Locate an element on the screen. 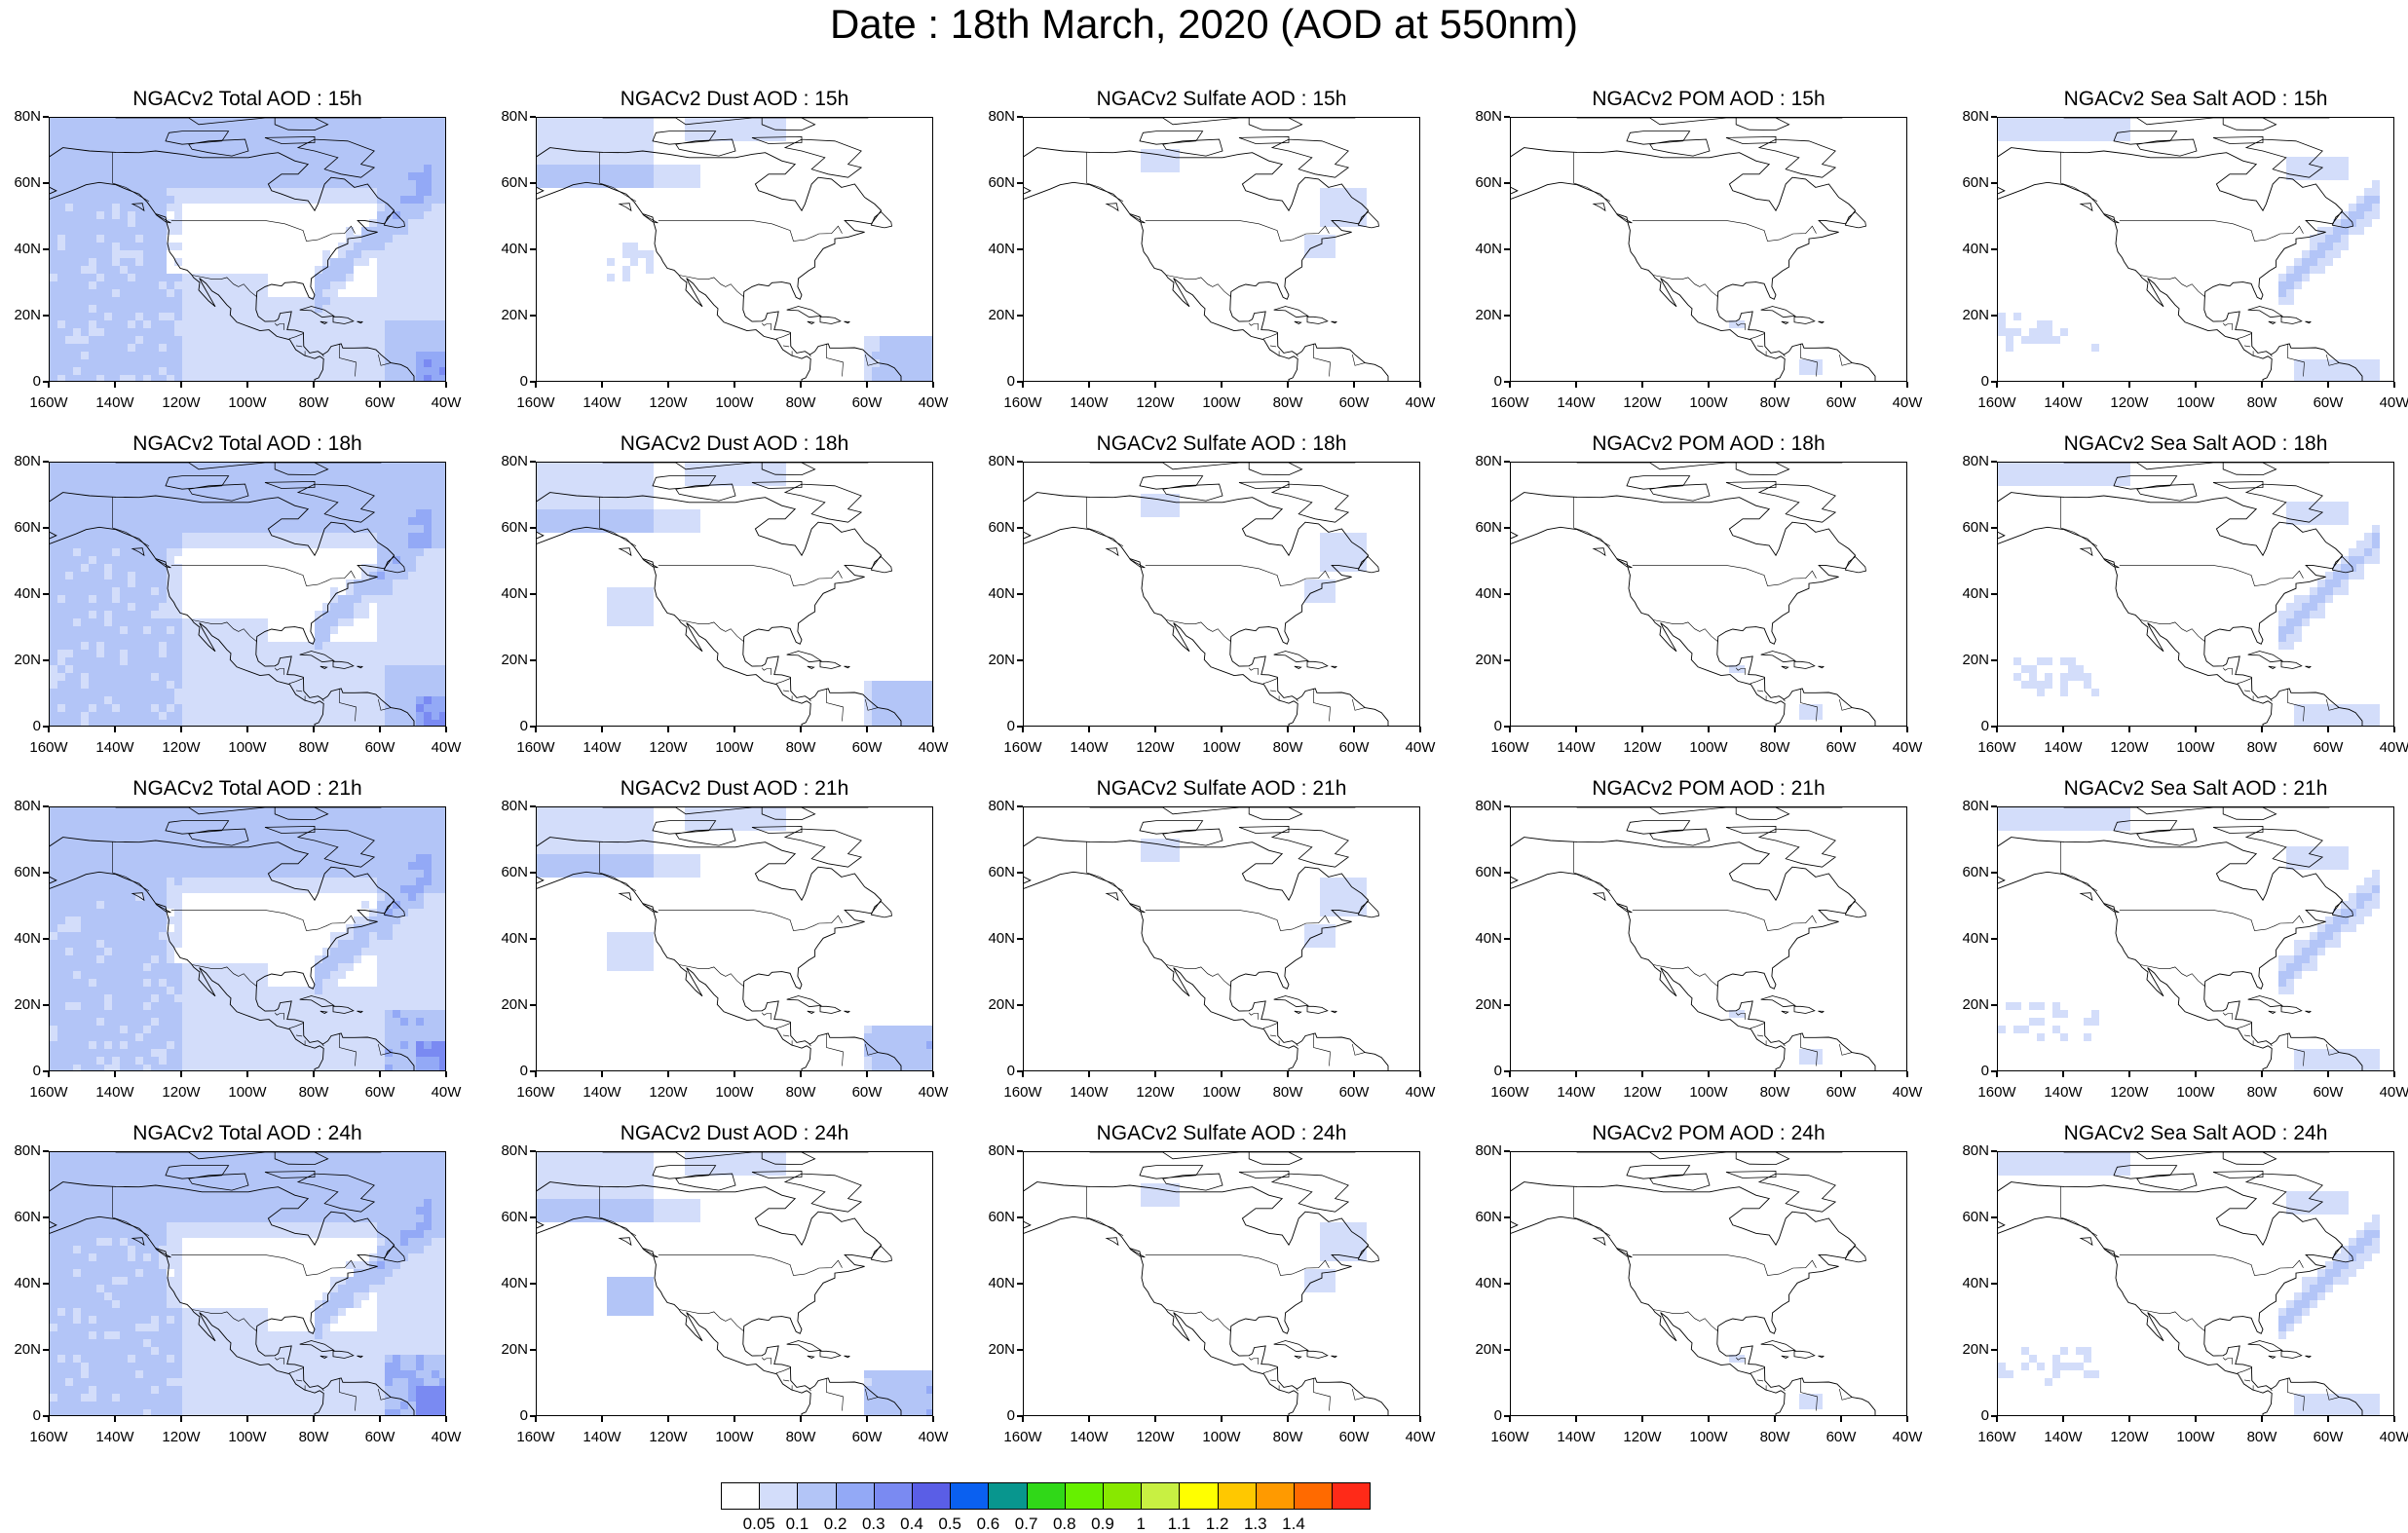 The height and width of the screenshot is (1533, 2408). lon-tick-label: 140W is located at coordinates (114, 1093).